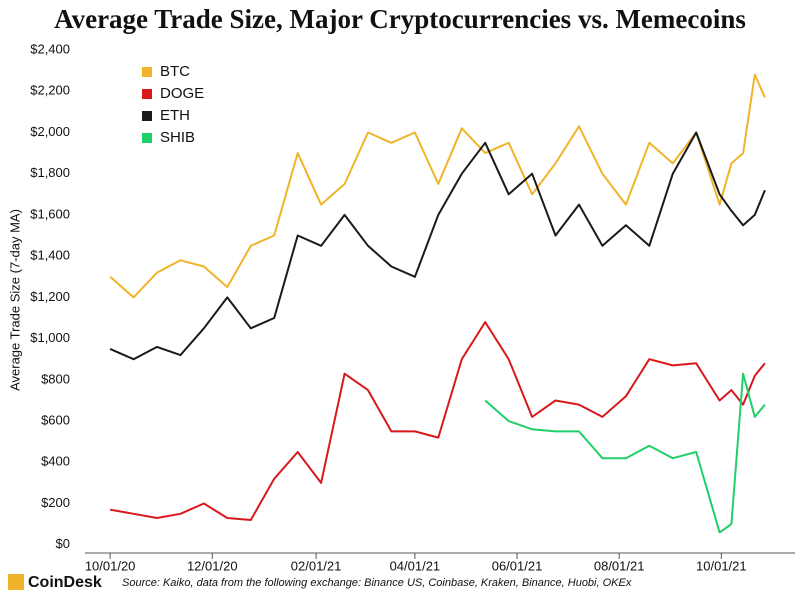 The height and width of the screenshot is (600, 800). What do you see at coordinates (625, 453) in the screenshot?
I see `line` at bounding box center [625, 453].